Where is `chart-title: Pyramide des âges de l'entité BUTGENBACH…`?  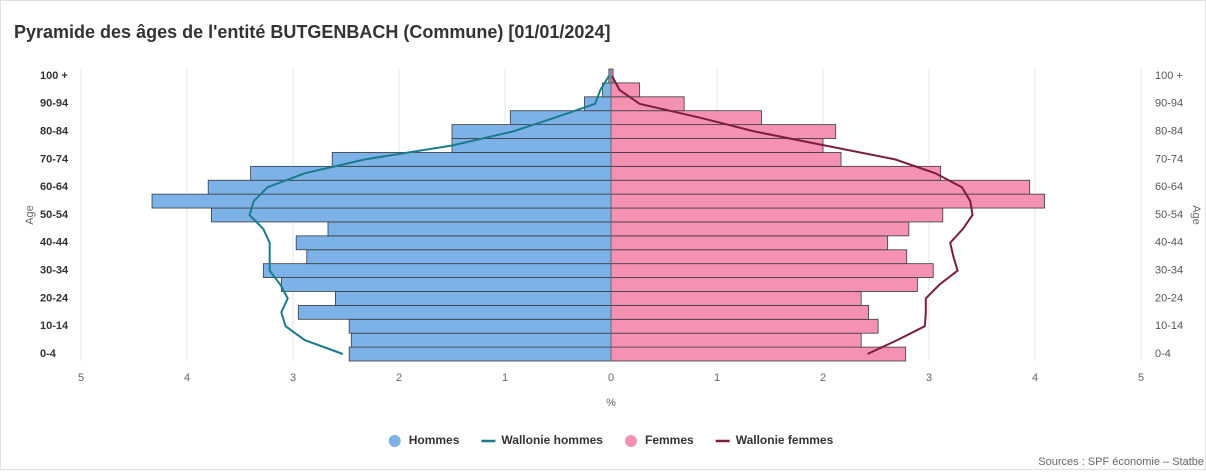
chart-title: Pyramide des âges de l'entité BUTGENBACH… is located at coordinates (312, 32).